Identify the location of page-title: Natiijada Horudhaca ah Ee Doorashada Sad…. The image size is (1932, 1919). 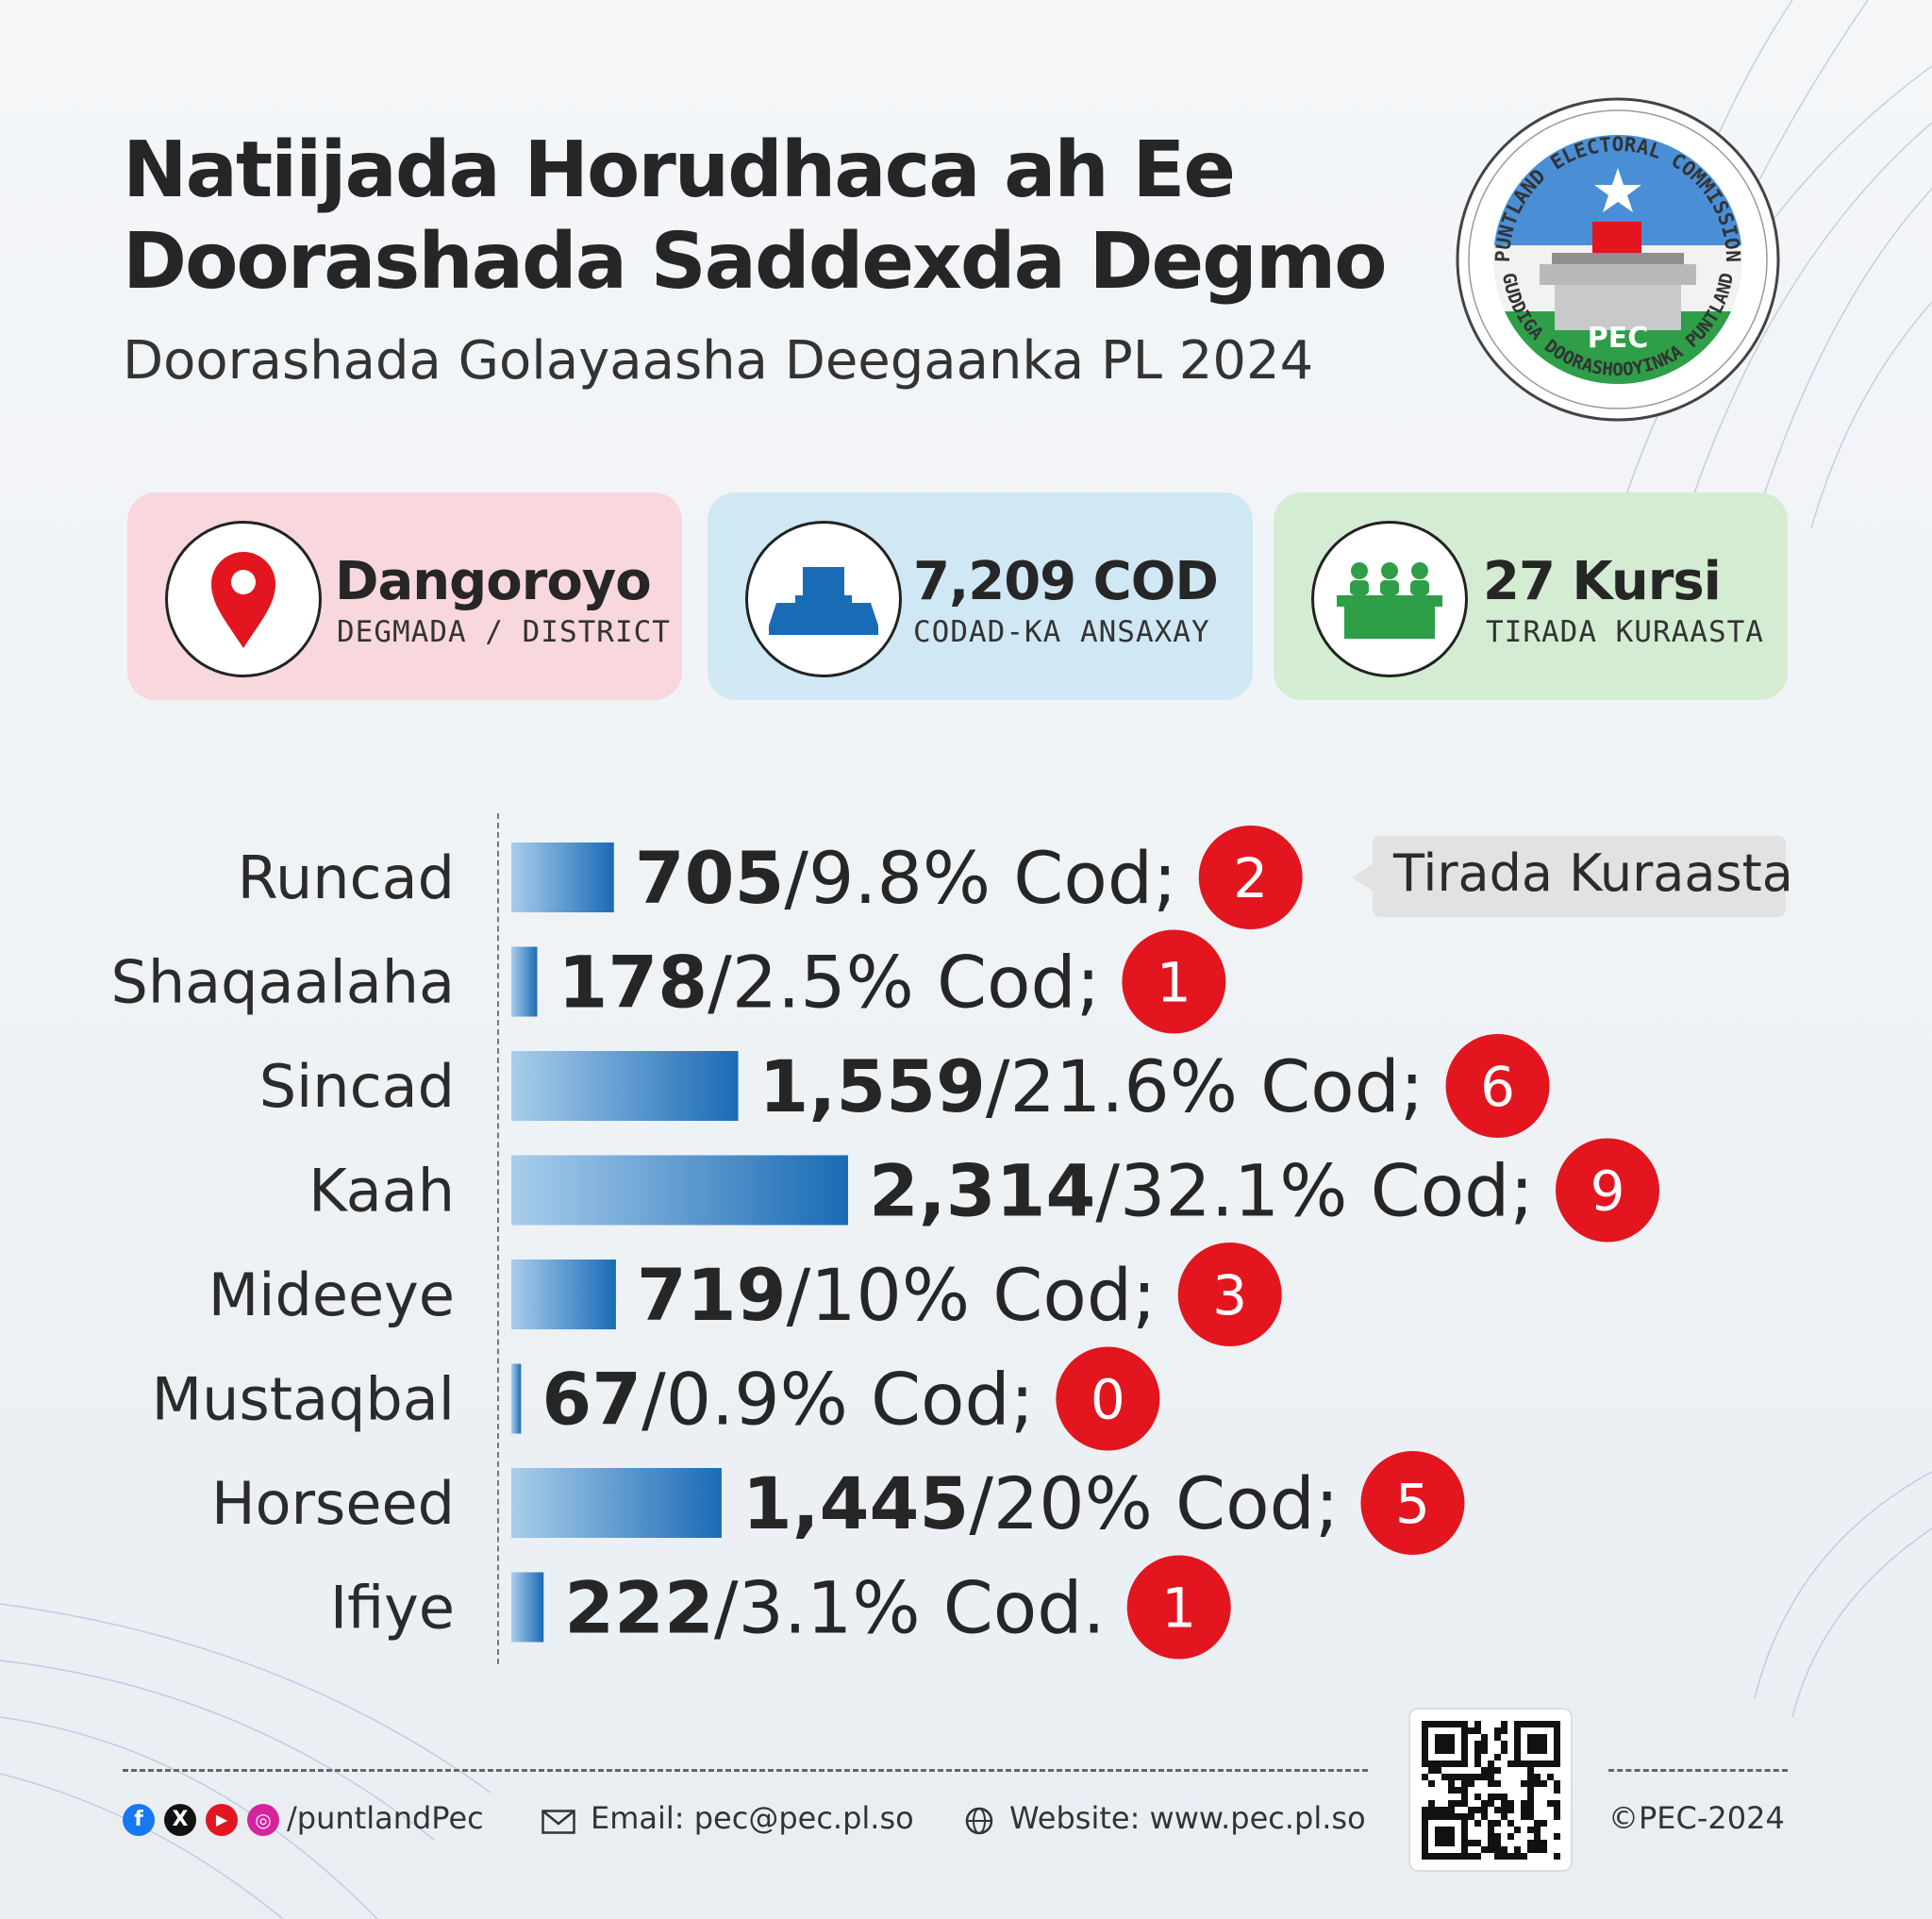
(756, 216).